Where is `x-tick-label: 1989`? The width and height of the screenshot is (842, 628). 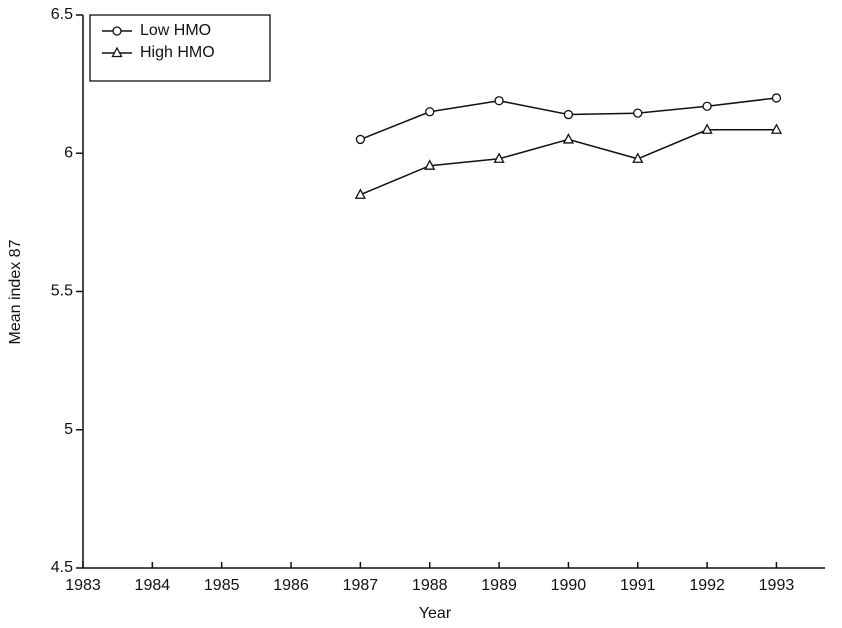 x-tick-label: 1989 is located at coordinates (499, 585).